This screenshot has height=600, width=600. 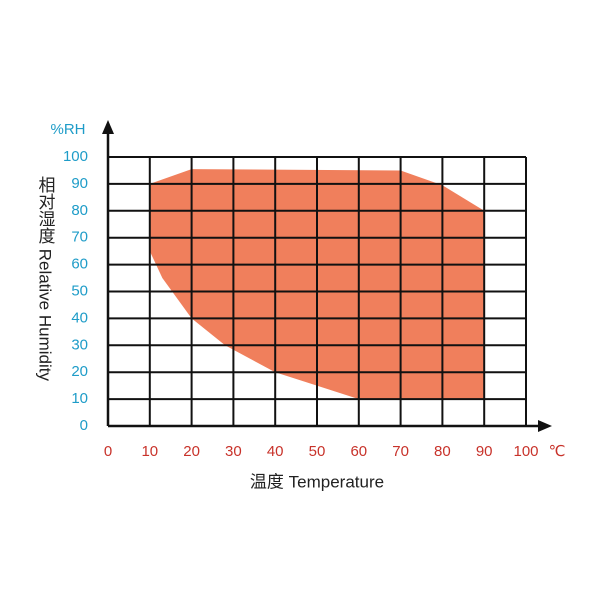 I want to click on x-tick-label: 0, so click(x=108, y=451).